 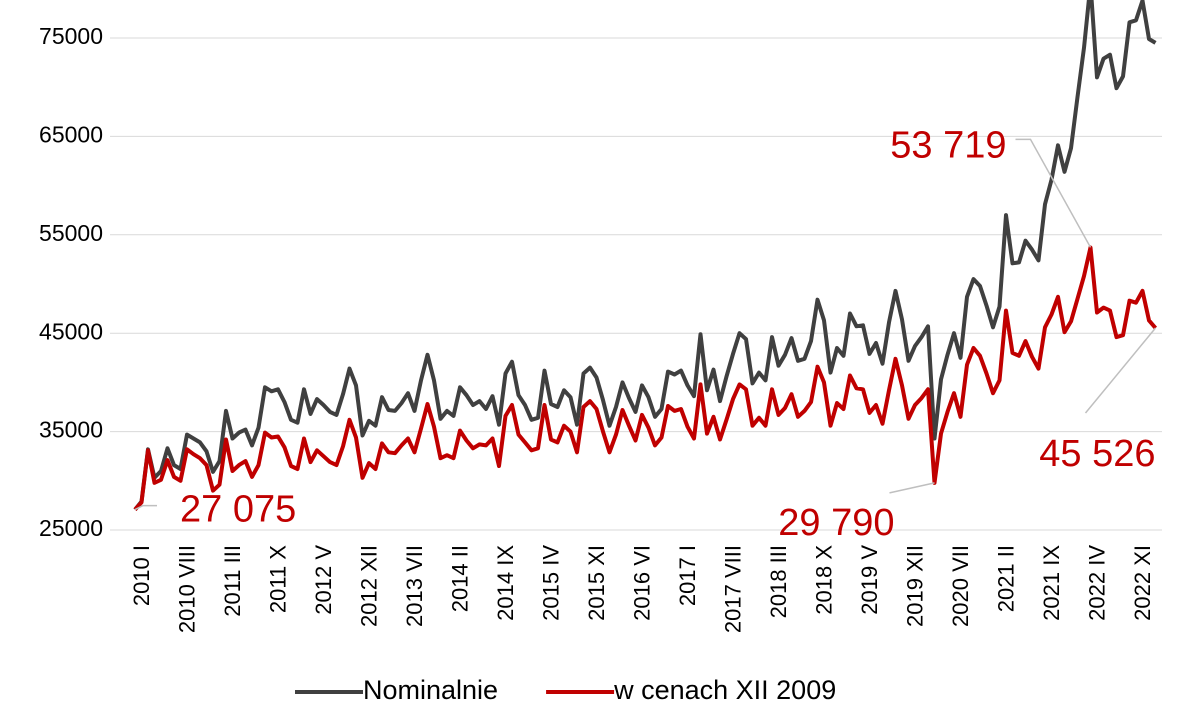 I want to click on x-tick-label: 2018 X, so click(x=823, y=580).